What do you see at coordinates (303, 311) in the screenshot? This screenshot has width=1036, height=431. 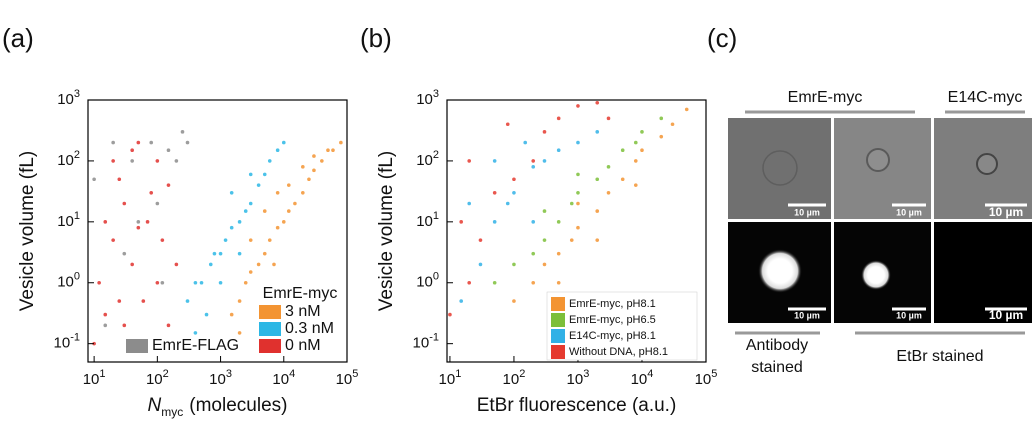 I see `legend-label: 3 nM` at bounding box center [303, 311].